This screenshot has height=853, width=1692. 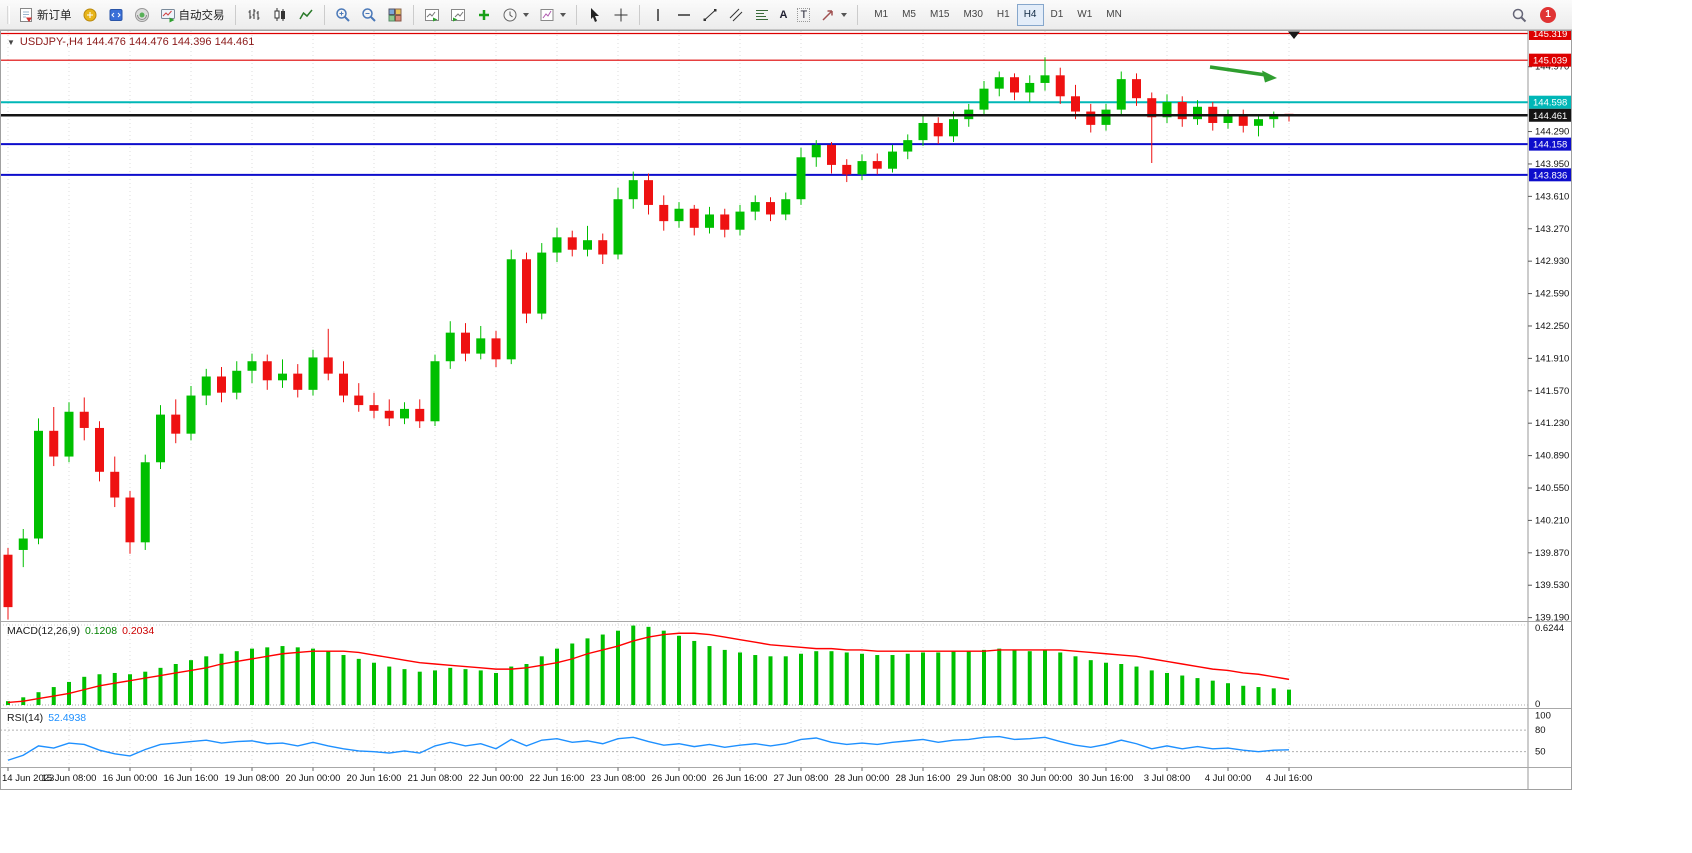 What do you see at coordinates (192, 15) in the screenshot?
I see `auto-trading-button: 自动交易` at bounding box center [192, 15].